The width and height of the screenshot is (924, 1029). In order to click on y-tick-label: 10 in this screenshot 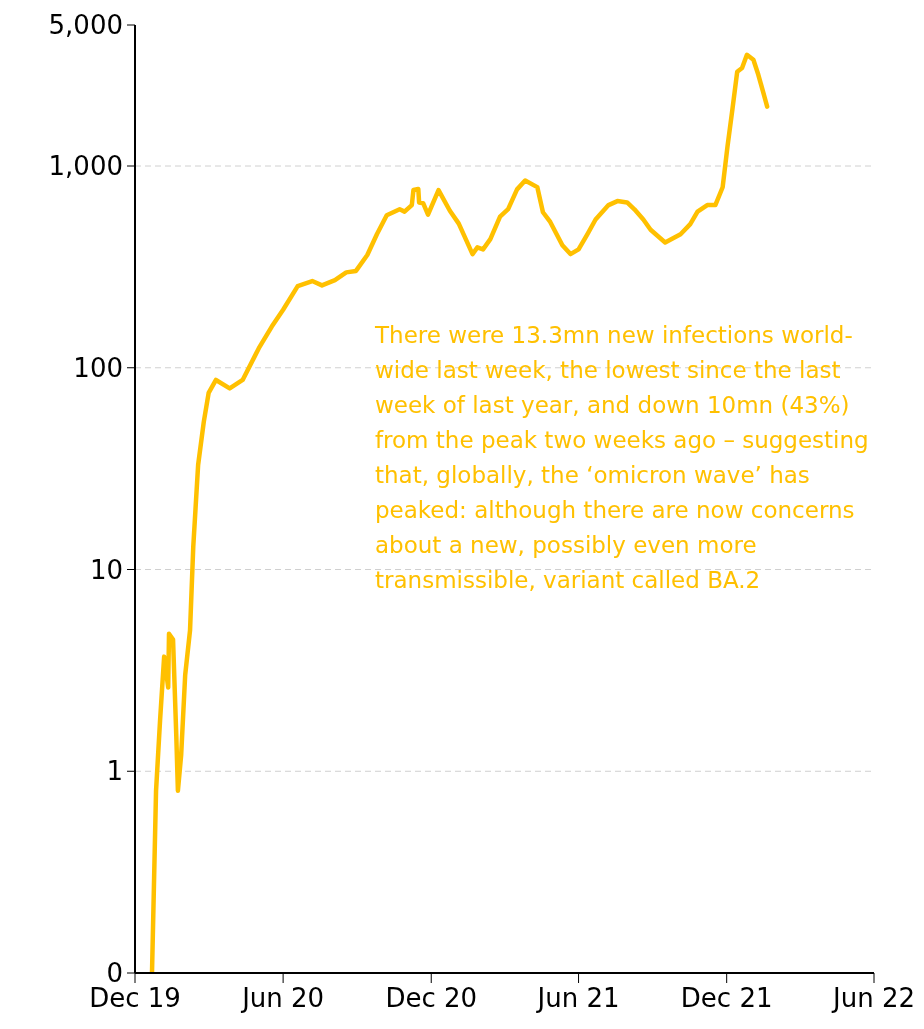, I will do `click(106, 569)`.